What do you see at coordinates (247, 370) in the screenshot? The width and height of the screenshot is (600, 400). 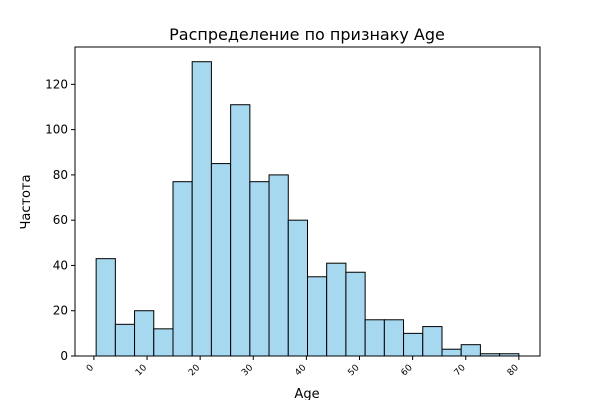 I see `x-tick-label: 30` at bounding box center [247, 370].